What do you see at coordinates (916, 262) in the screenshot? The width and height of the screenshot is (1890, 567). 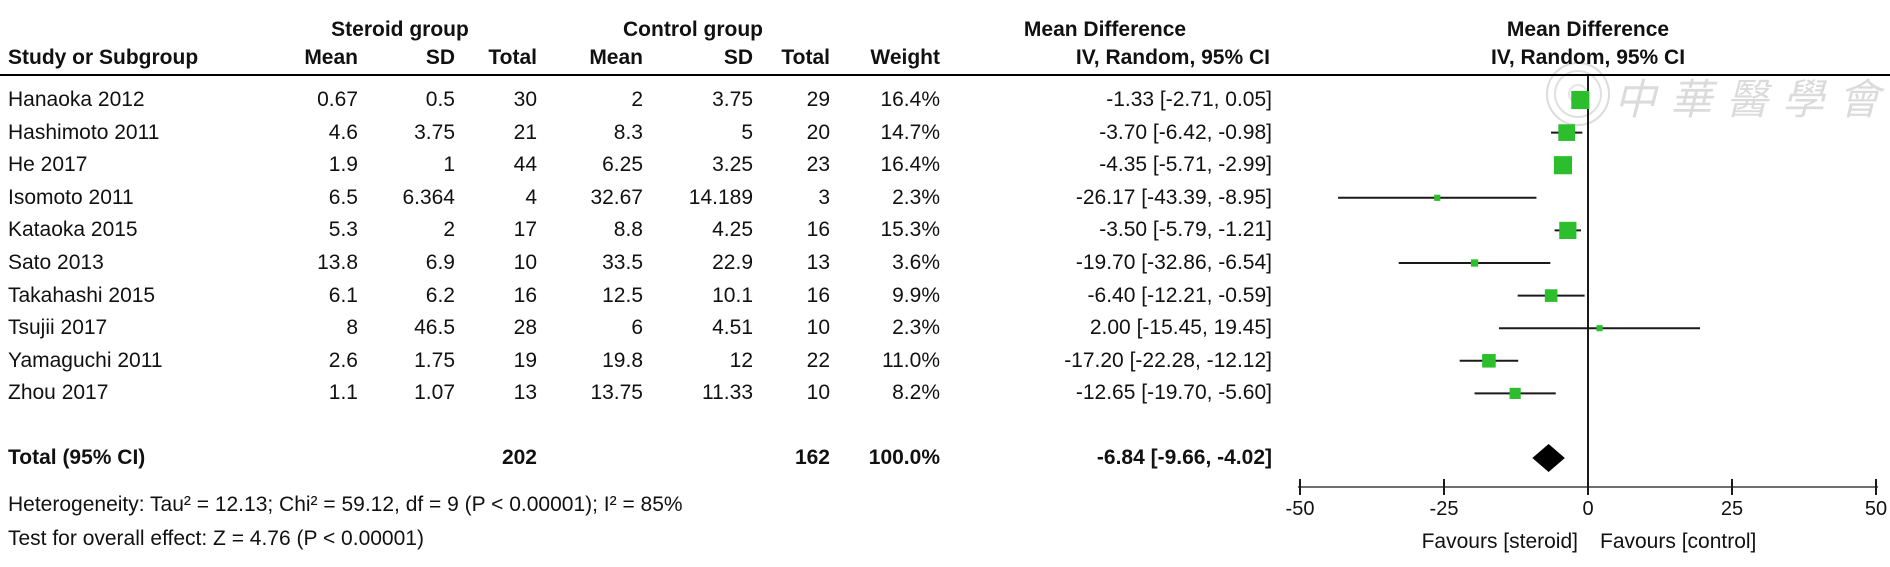 I see `weight-cell: 3.6%` at bounding box center [916, 262].